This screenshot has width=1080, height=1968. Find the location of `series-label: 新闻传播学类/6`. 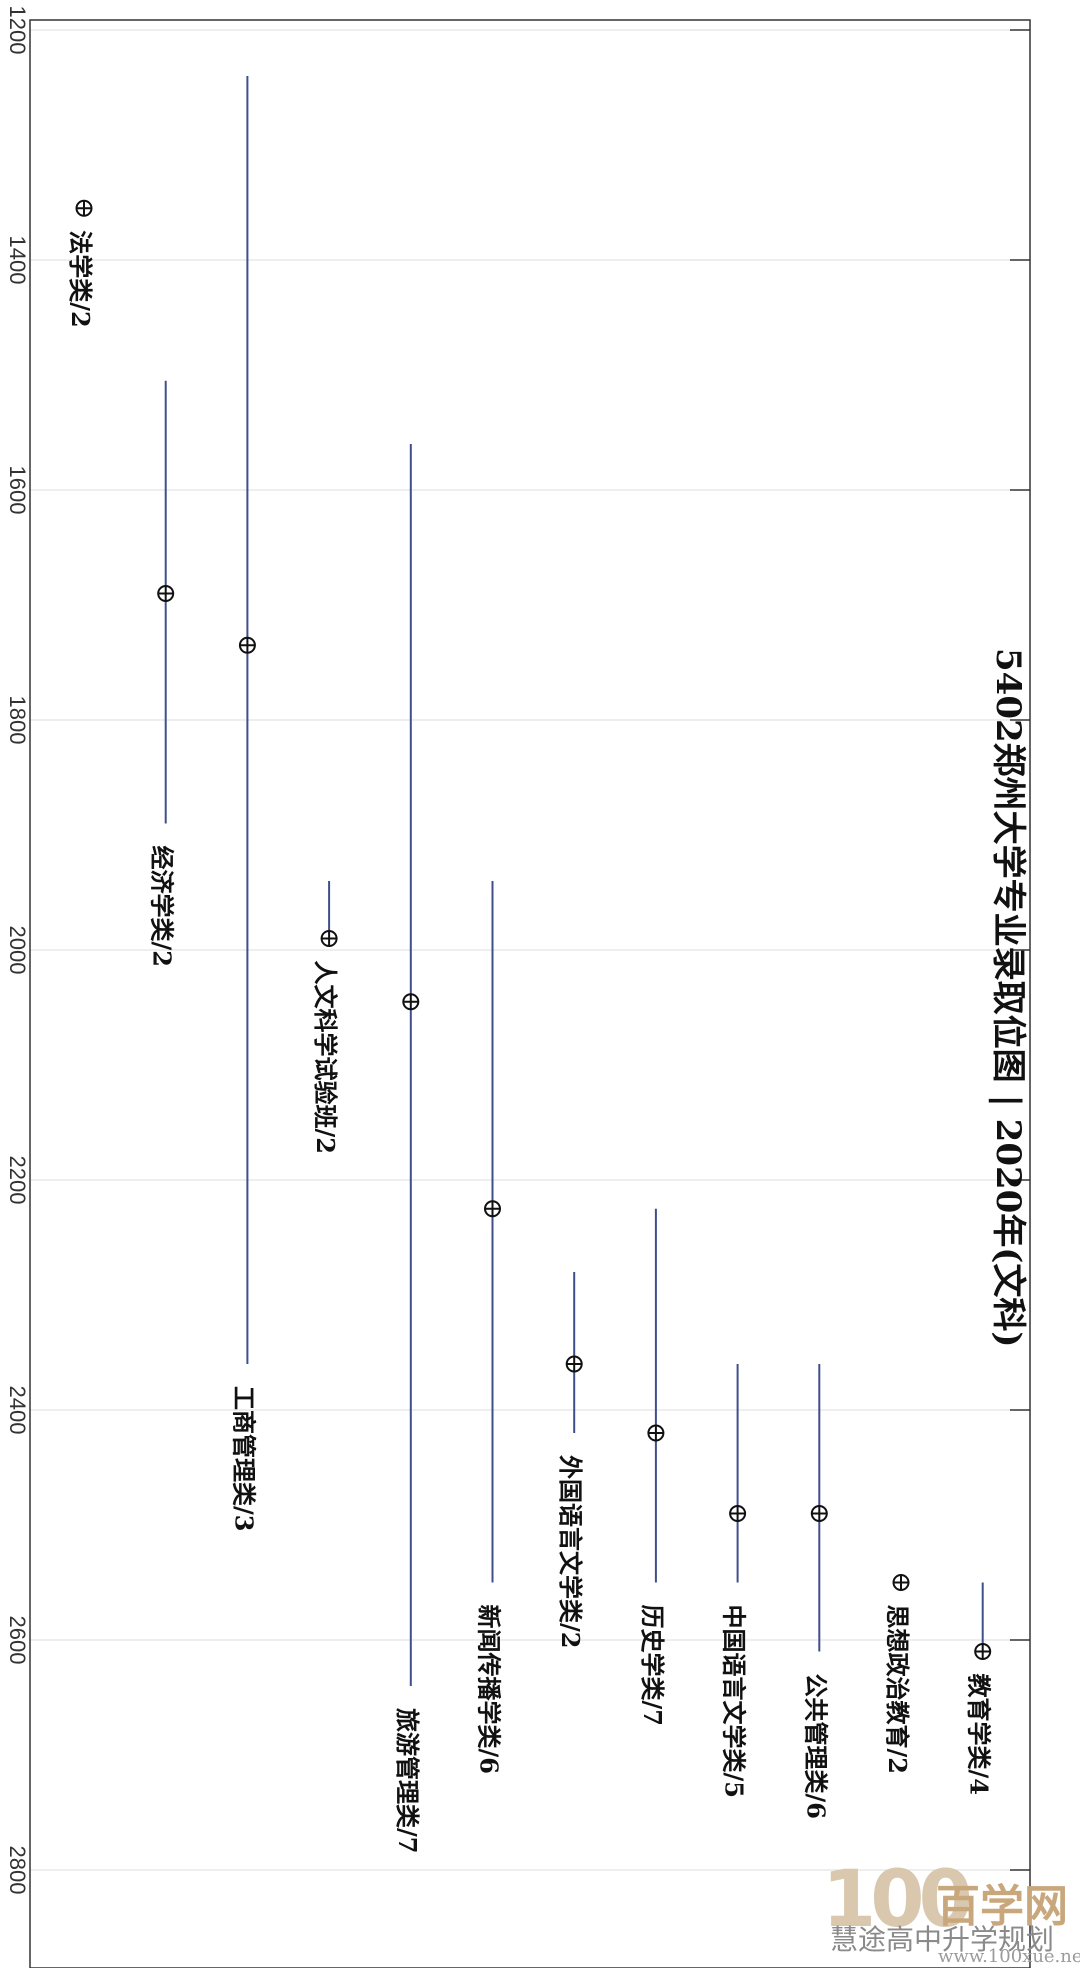

series-label: 新闻传播学类/6 is located at coordinates (489, 1689).